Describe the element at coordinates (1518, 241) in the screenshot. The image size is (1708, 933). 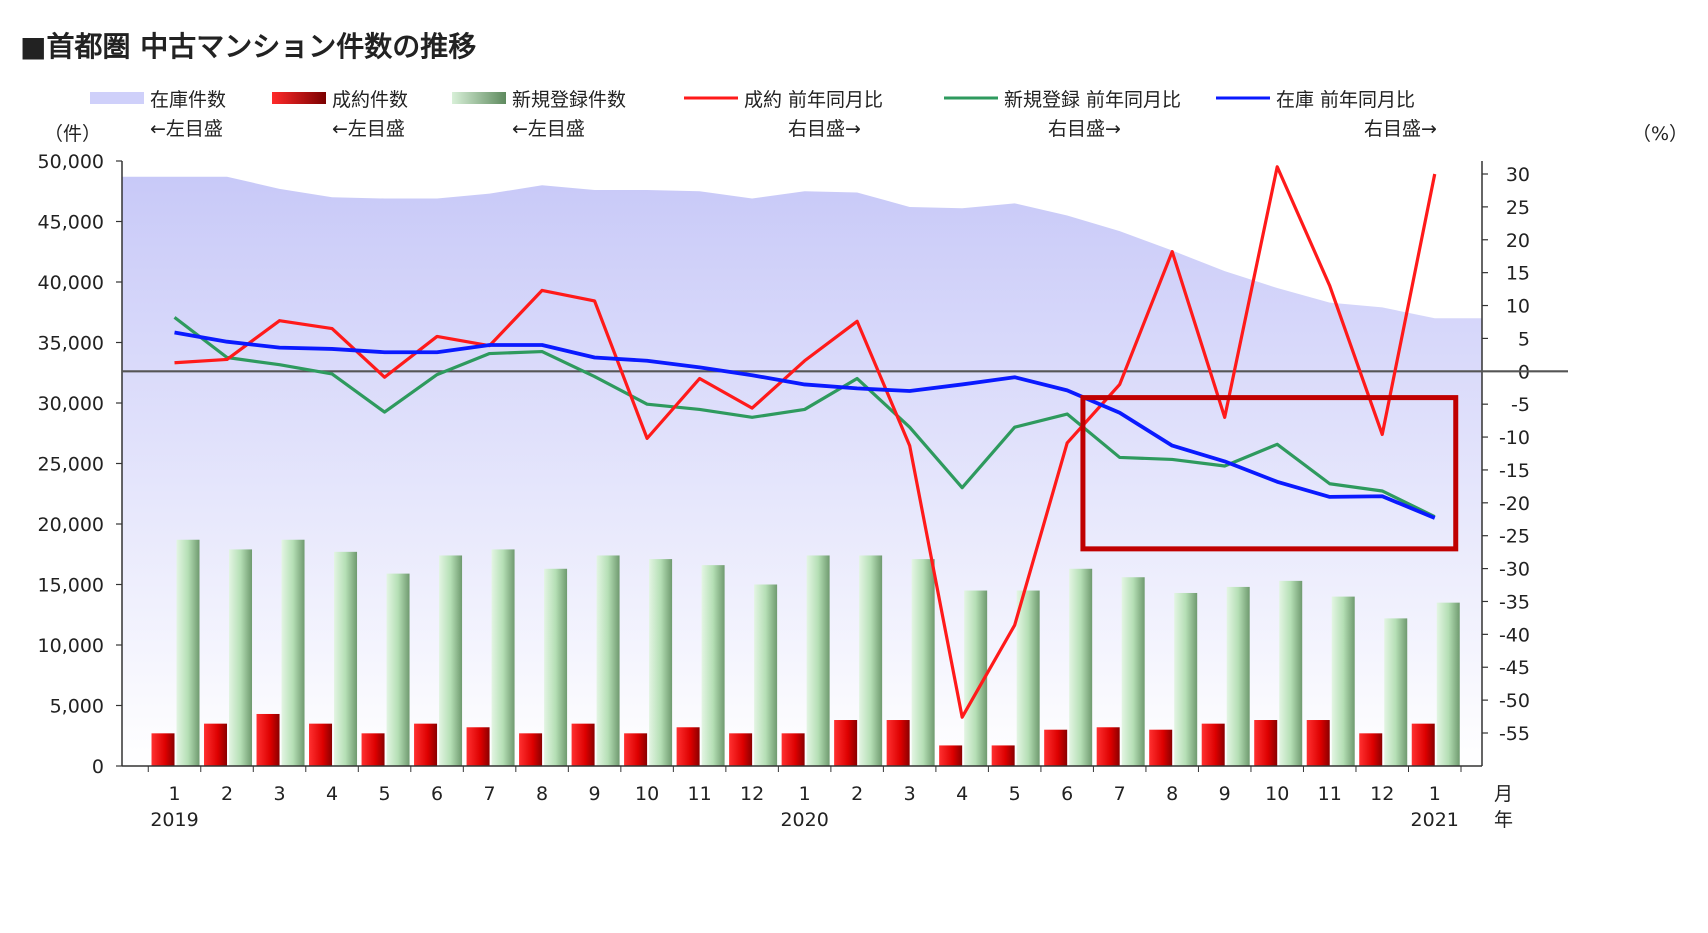
I see `right-tick-label: 20` at that location.